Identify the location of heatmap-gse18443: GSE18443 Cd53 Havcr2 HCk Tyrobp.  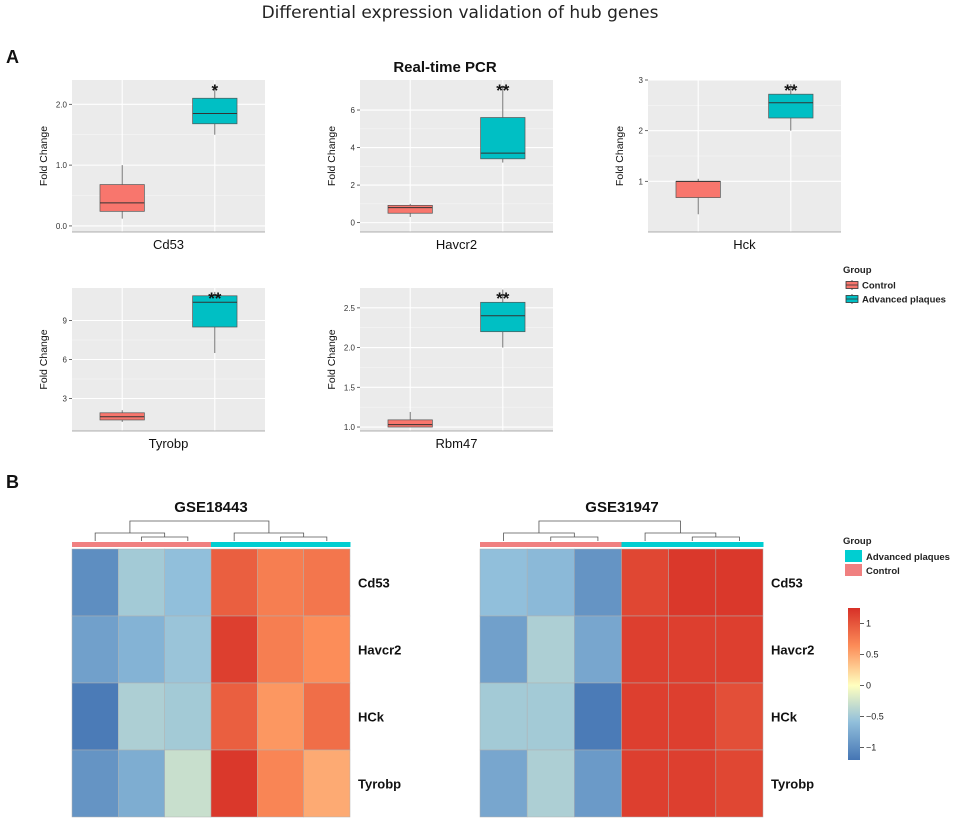
(236, 658).